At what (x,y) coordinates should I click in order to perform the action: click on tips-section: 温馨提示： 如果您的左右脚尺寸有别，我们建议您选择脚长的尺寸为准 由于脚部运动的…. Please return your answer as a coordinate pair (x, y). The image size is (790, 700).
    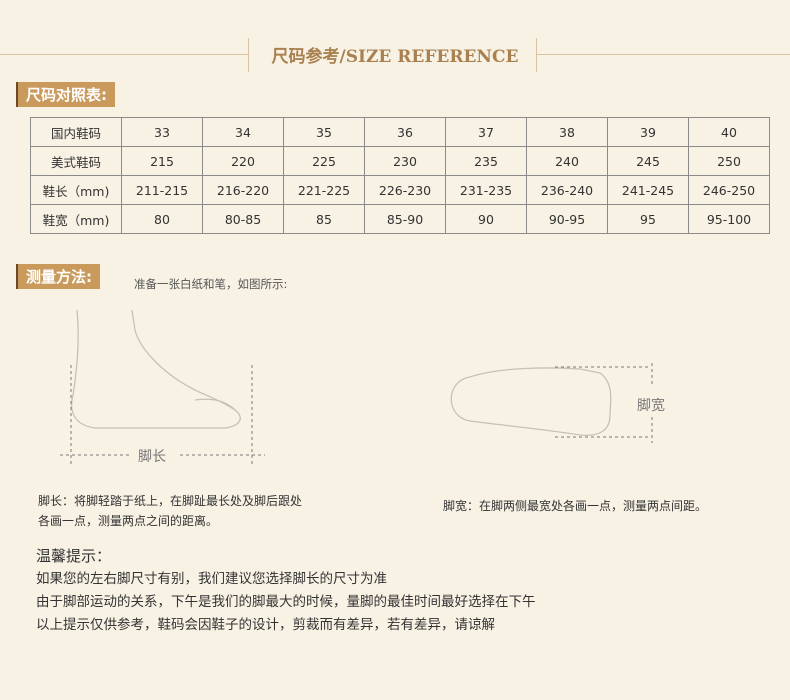
    Looking at the image, I should click on (286, 591).